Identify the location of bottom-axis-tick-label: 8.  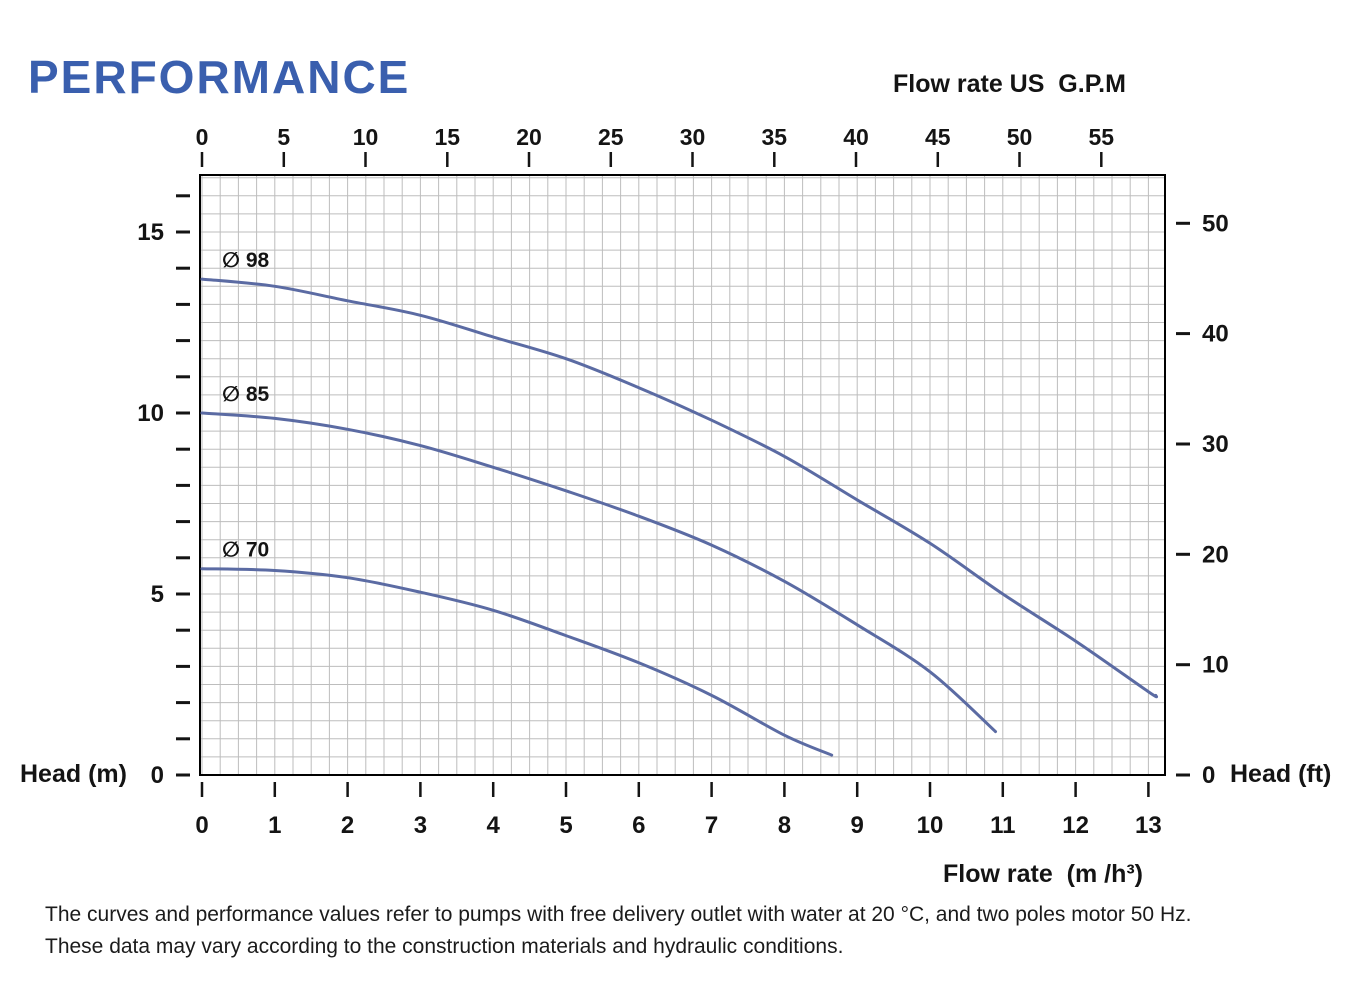
(784, 825).